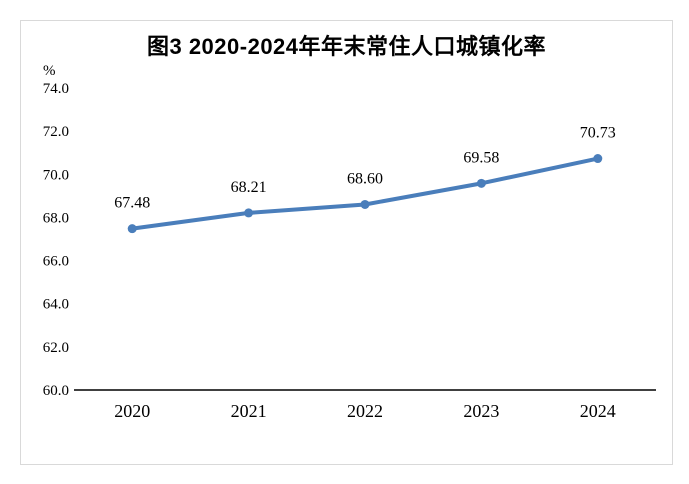 This screenshot has width=689, height=484. I want to click on x-axis-label: 2024, so click(598, 411).